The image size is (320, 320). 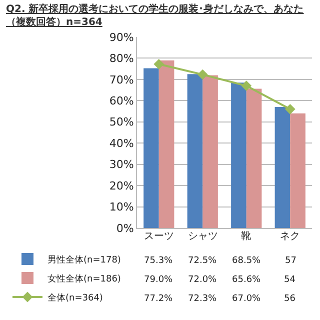 What do you see at coordinates (121, 122) in the screenshot?
I see `y-tick-label: 50%` at bounding box center [121, 122].